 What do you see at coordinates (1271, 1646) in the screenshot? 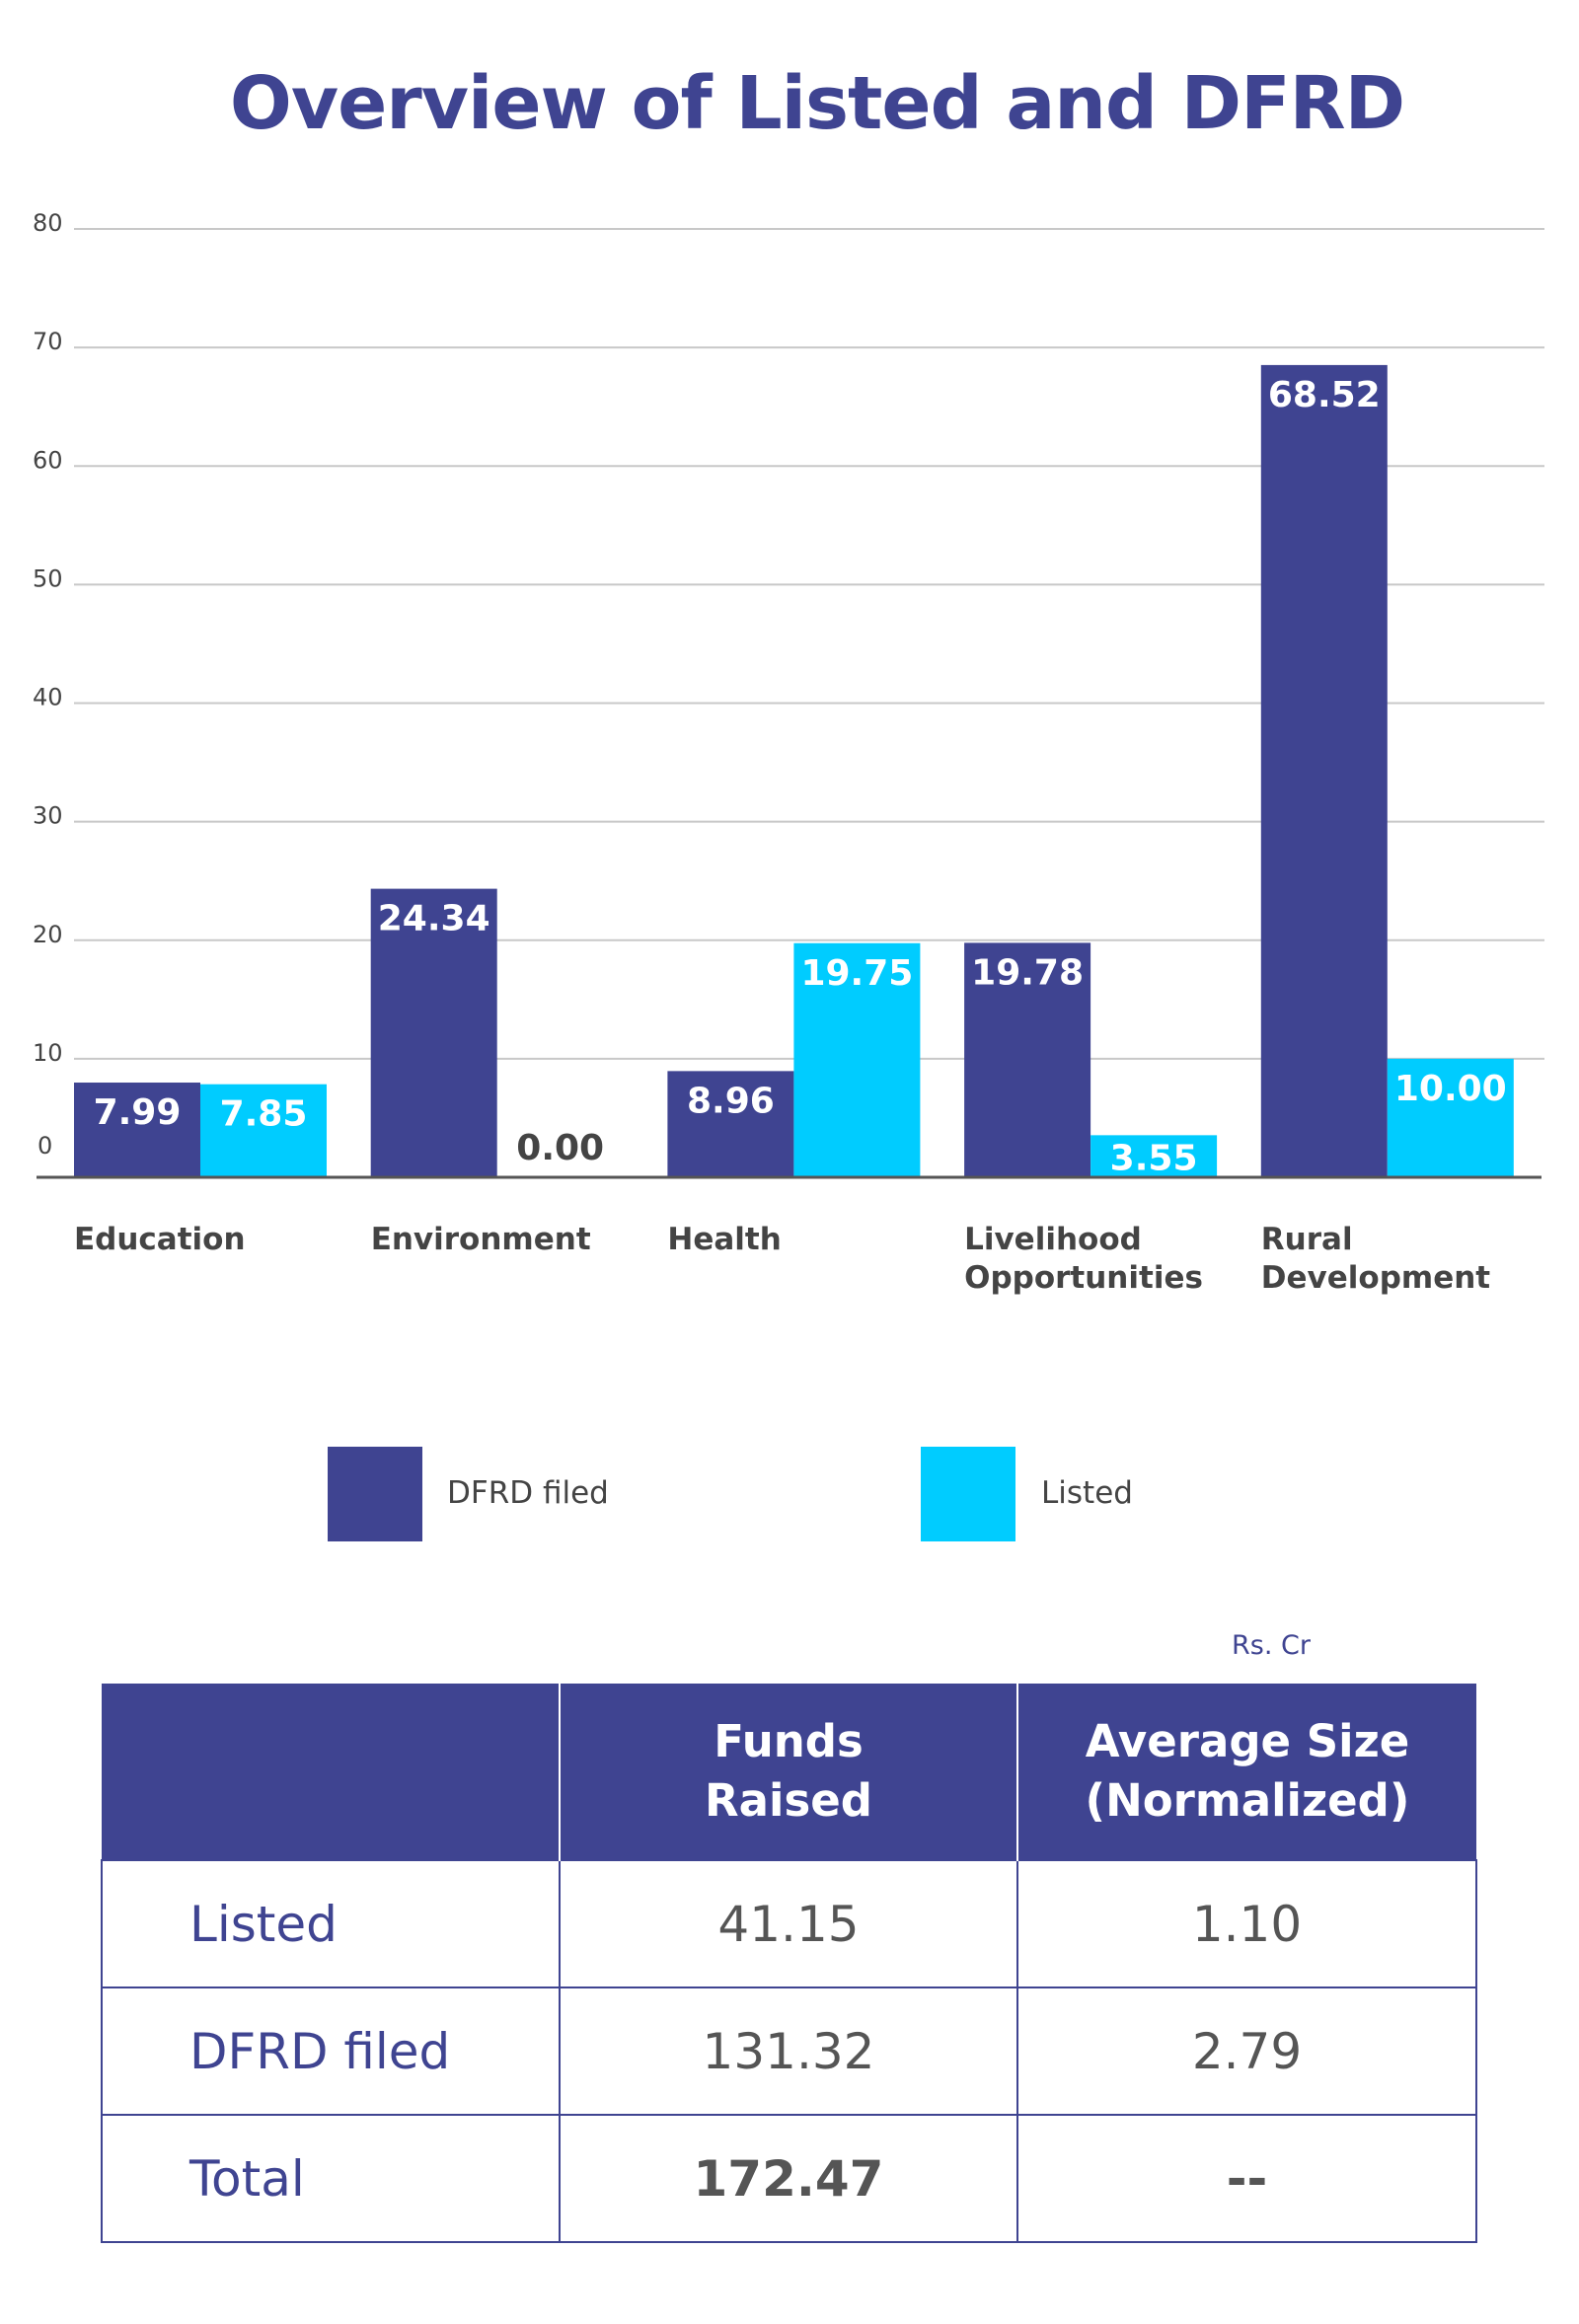
I see `unit-label: Rs. Cr` at bounding box center [1271, 1646].